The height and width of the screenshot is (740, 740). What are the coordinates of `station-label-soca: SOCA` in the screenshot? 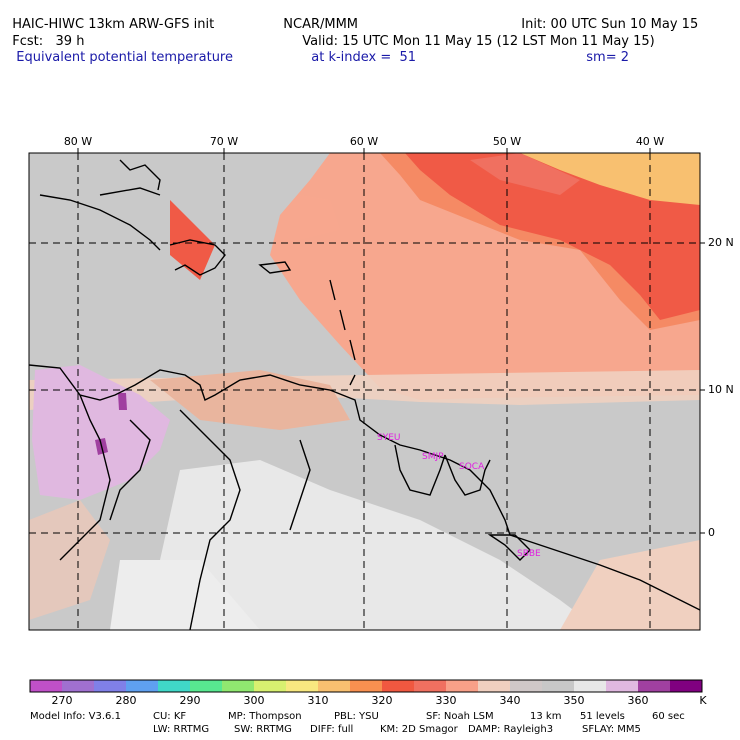 It's located at (472, 467).